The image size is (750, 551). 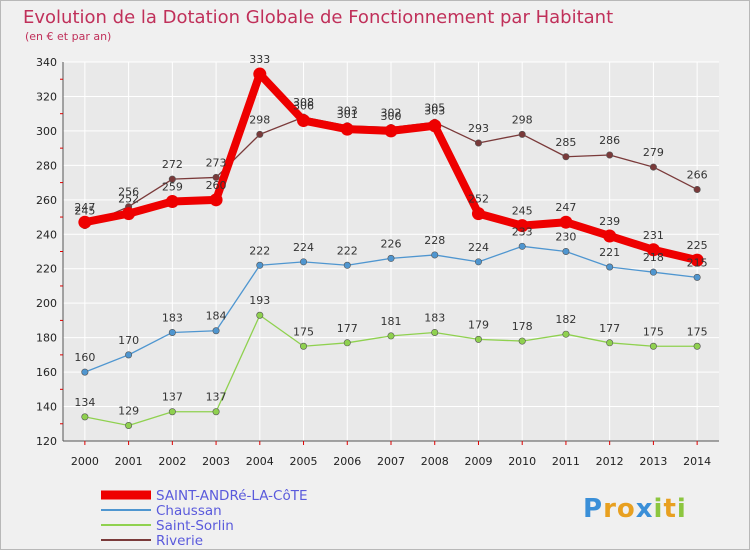 What do you see at coordinates (659, 509) in the screenshot?
I see `logo-letter: i` at bounding box center [659, 509].